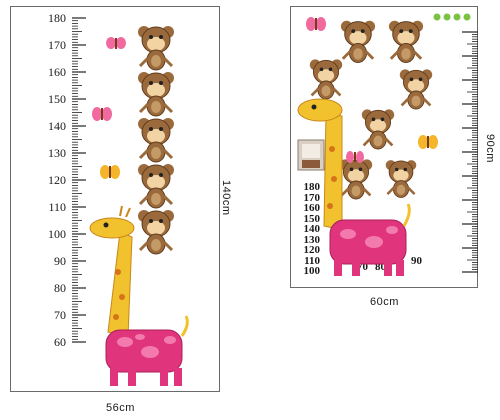 The image size is (500, 420). I want to click on scale-label: 70, so click(60, 315).